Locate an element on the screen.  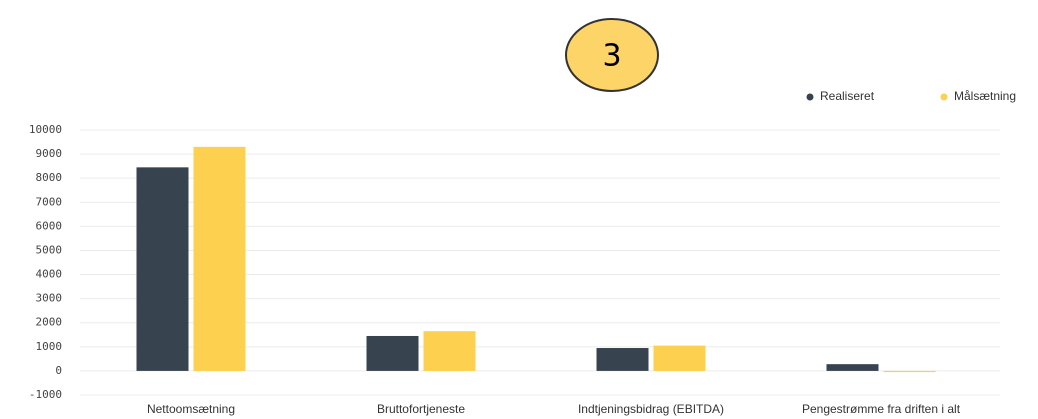
annotation-badge is located at coordinates (612, 55).